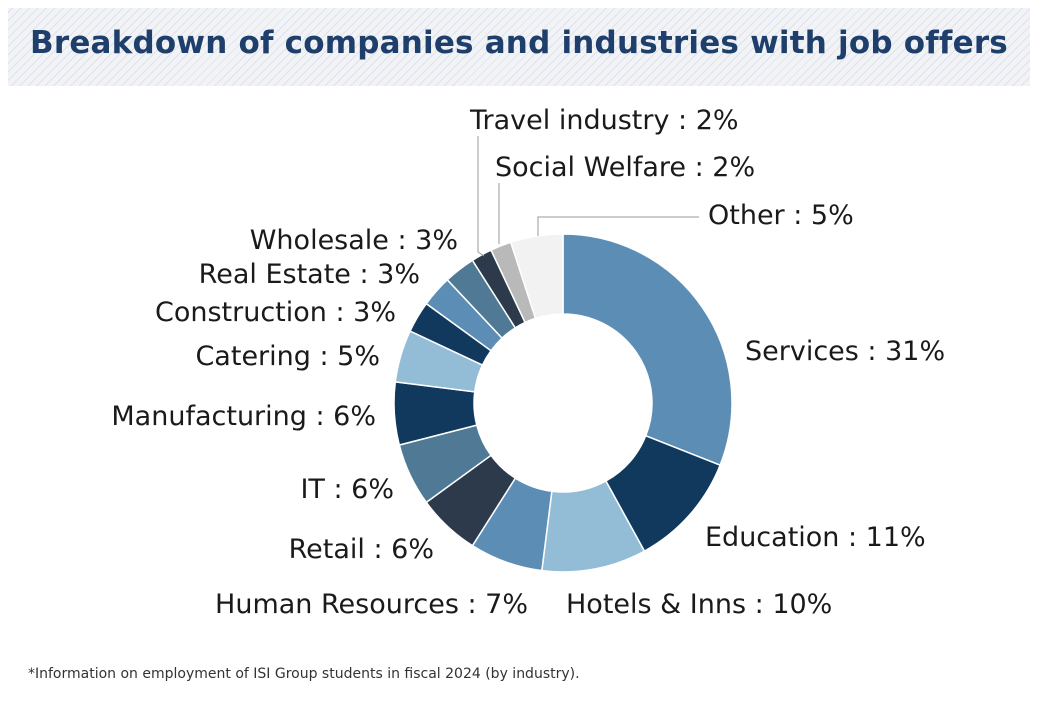 The width and height of the screenshot is (1041, 719). I want to click on slice-label: Wholesale : 3%, so click(354, 240).